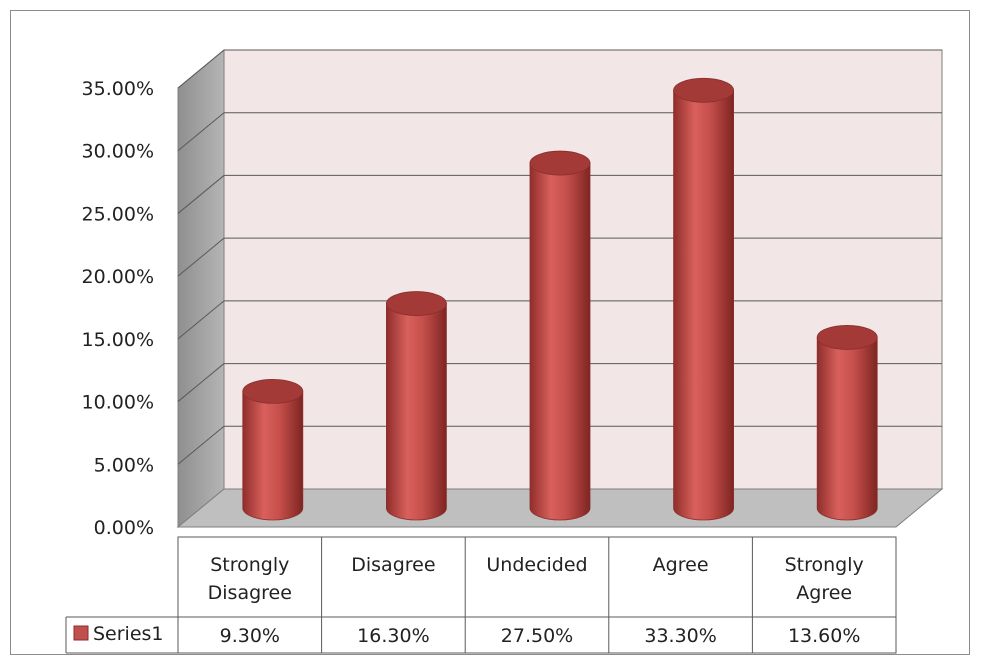 The height and width of the screenshot is (665, 985). Describe the element at coordinates (81, 633) in the screenshot. I see `legend-swatch` at that location.